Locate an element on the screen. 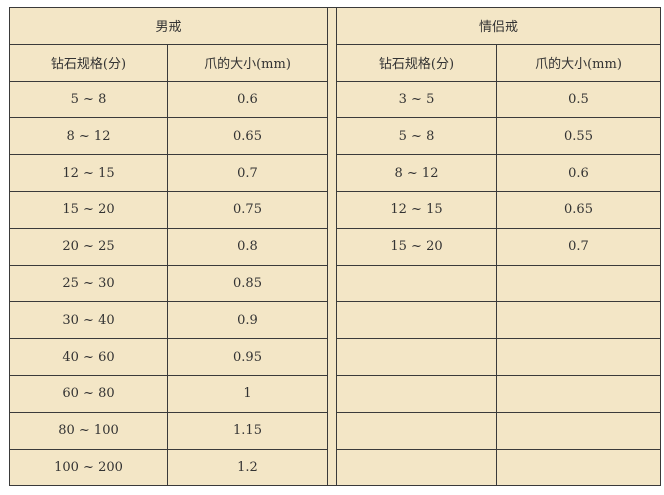  table-row: 12 ~ 15 0.7 8 ~ 12 0.6 is located at coordinates (335, 173).